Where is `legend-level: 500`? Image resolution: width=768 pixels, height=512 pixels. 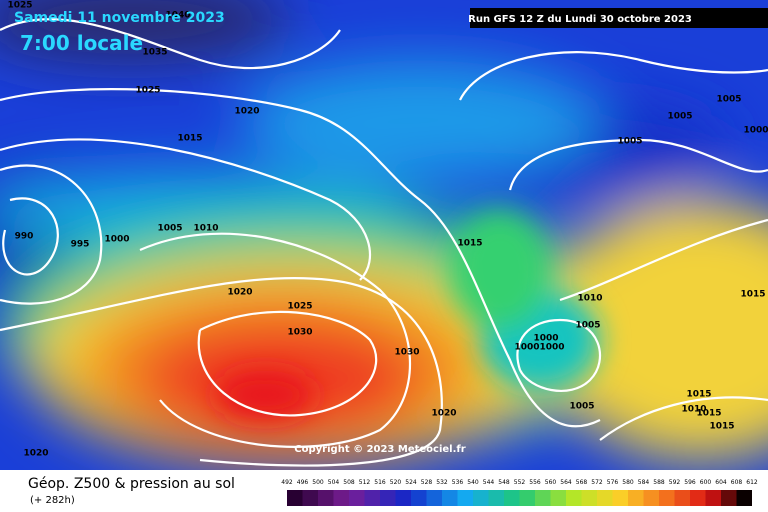 legend-level: 500 is located at coordinates (318, 482).